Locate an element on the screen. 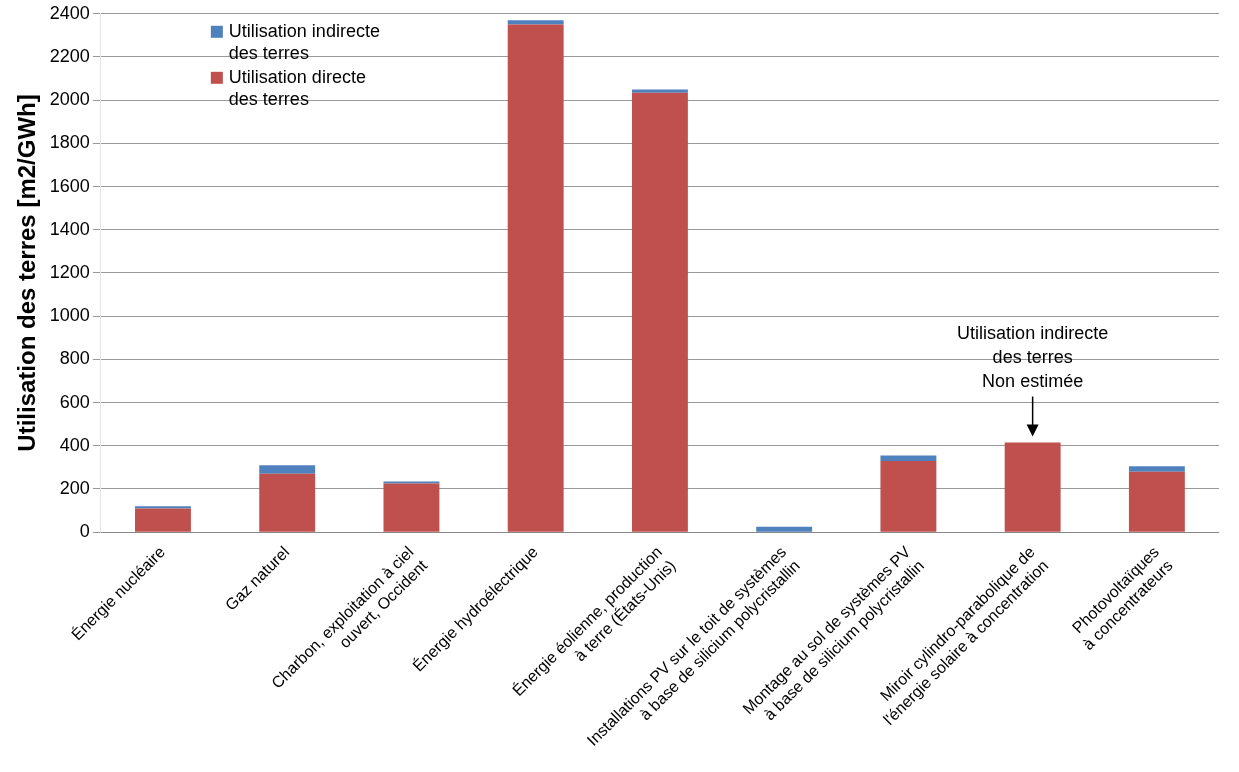  y-axis-title: Utilisation des terres [m2/GWh] is located at coordinates (27, 273).